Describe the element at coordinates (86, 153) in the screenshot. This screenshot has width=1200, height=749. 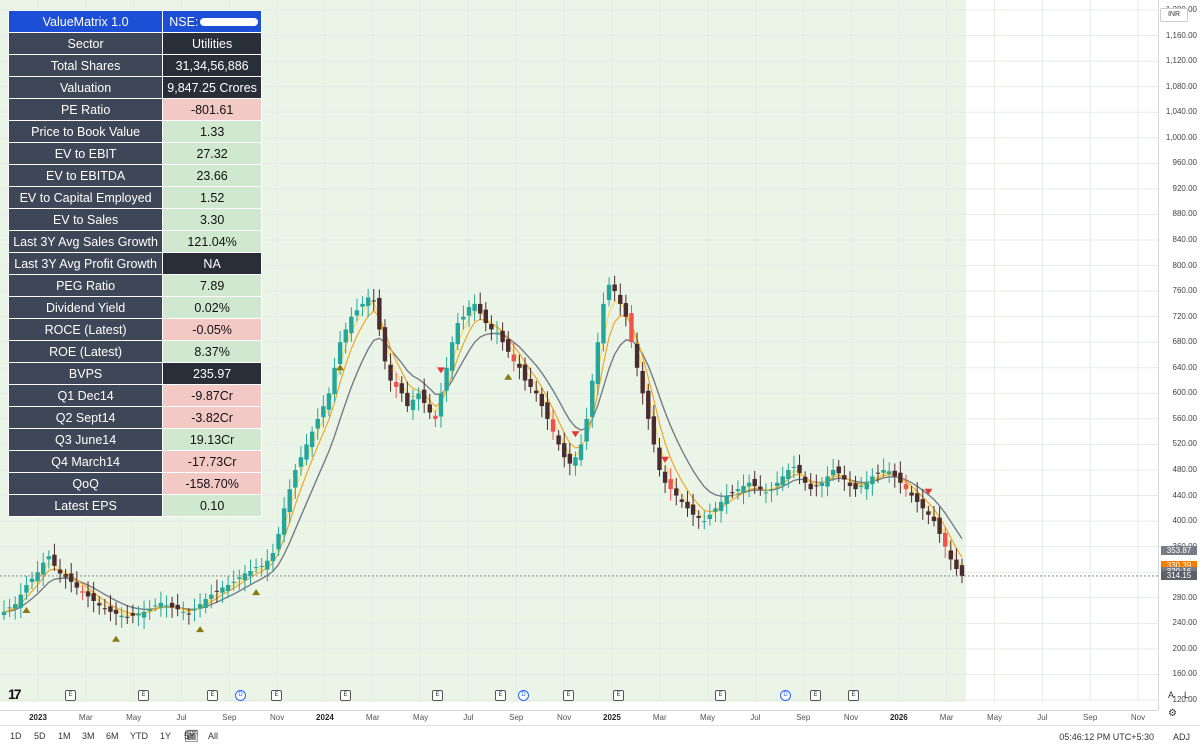
I see `row-label: EV to EBIT` at that location.